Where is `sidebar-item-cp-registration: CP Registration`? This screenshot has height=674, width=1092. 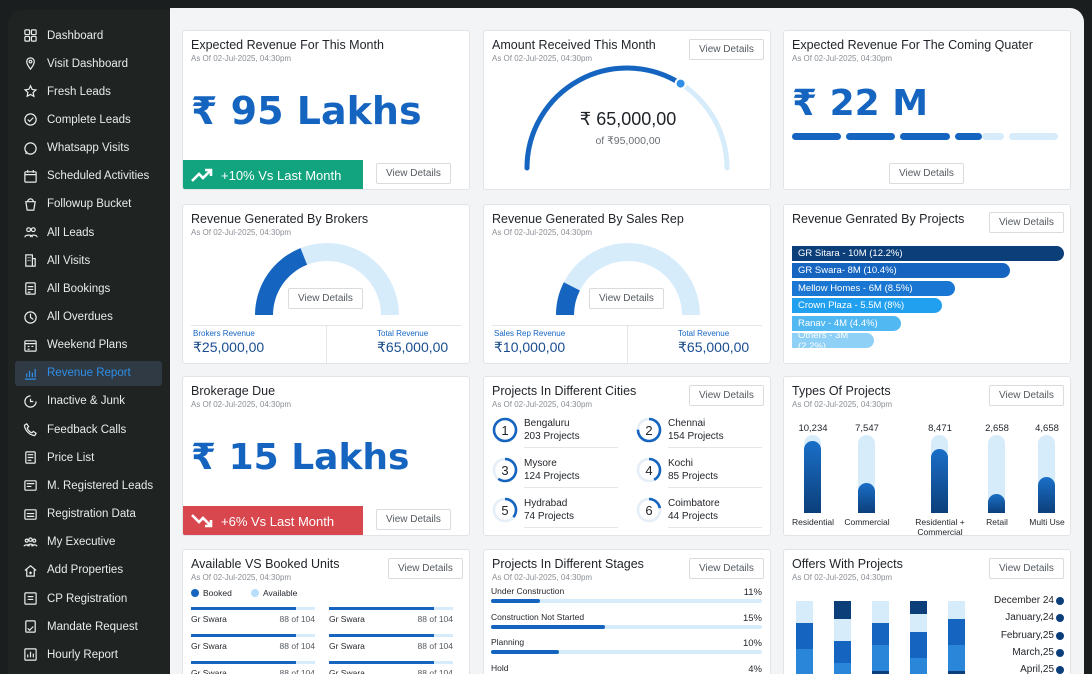 sidebar-item-cp-registration: CP Registration is located at coordinates (88, 598).